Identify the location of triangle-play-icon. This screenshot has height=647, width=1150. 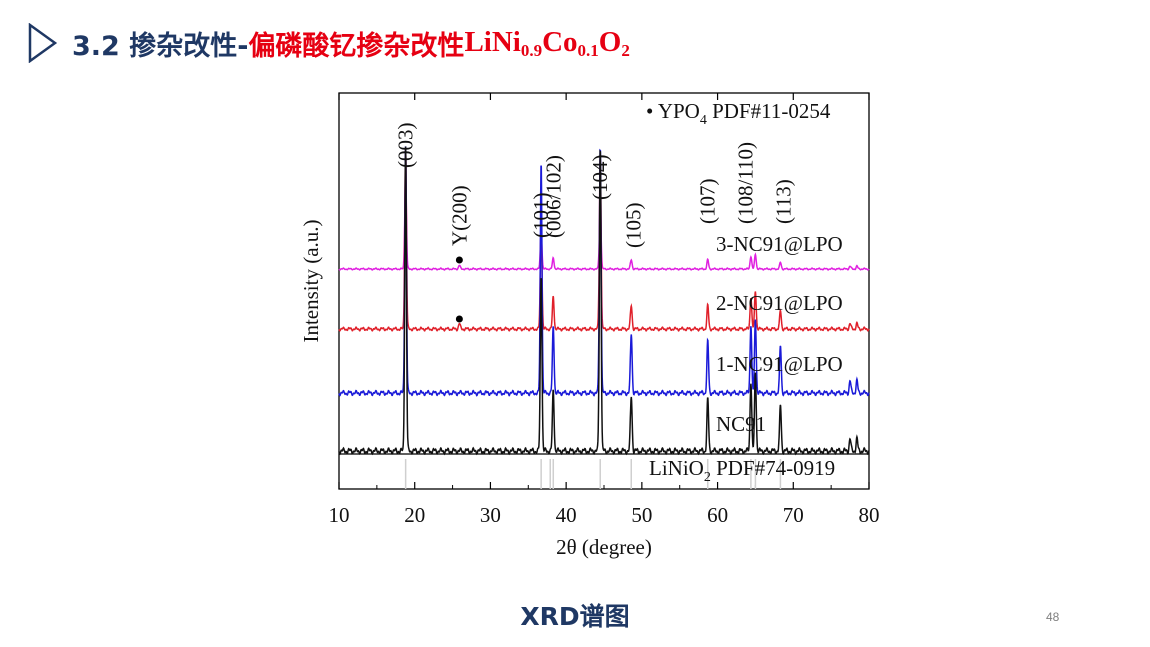
(43, 43).